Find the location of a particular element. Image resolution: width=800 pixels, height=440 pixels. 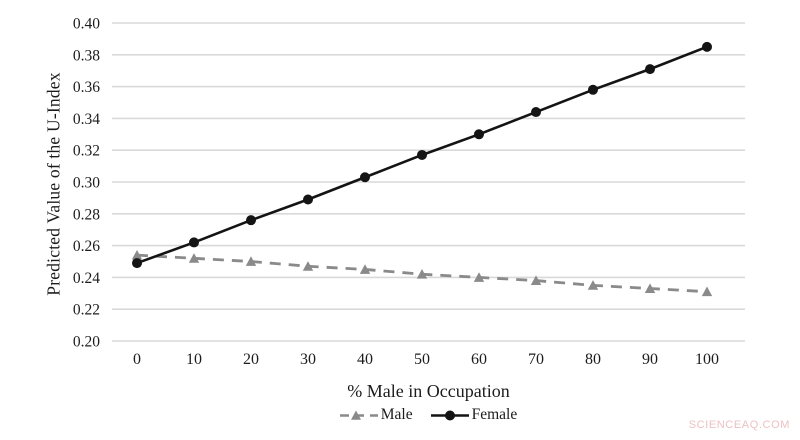

male-legend-label: Male is located at coordinates (396, 414).